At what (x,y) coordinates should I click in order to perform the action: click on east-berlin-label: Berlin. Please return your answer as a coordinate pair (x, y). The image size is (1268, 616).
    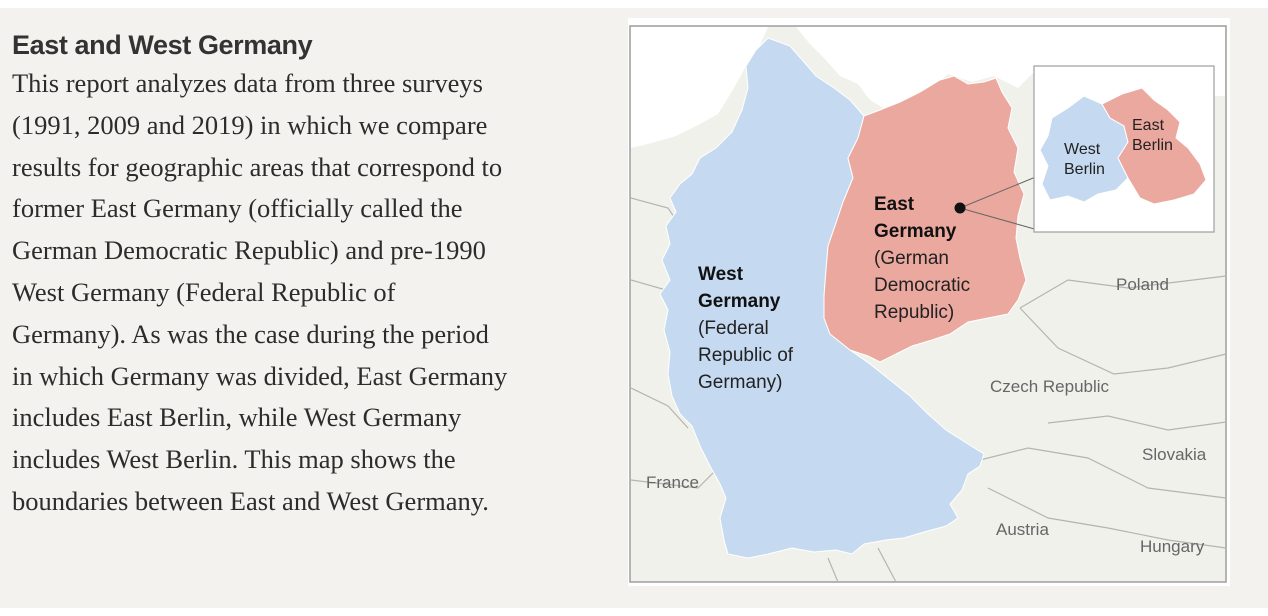
    Looking at the image, I should click on (1152, 145).